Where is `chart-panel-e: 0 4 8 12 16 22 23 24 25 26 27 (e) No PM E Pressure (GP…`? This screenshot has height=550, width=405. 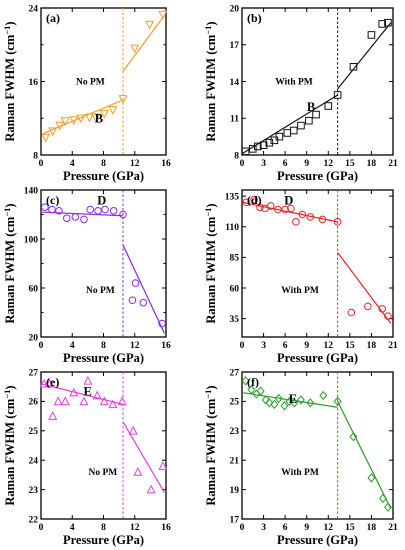 chart-panel-e: 0 4 8 12 16 22 23 24 25 26 27 (e) No PM E Pressure (GP… is located at coordinates (86, 457).